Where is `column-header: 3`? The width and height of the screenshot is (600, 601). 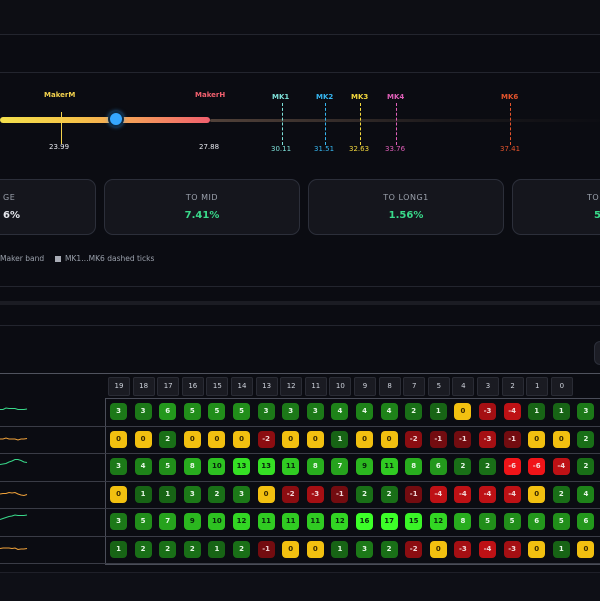 column-header: 3 is located at coordinates (488, 386).